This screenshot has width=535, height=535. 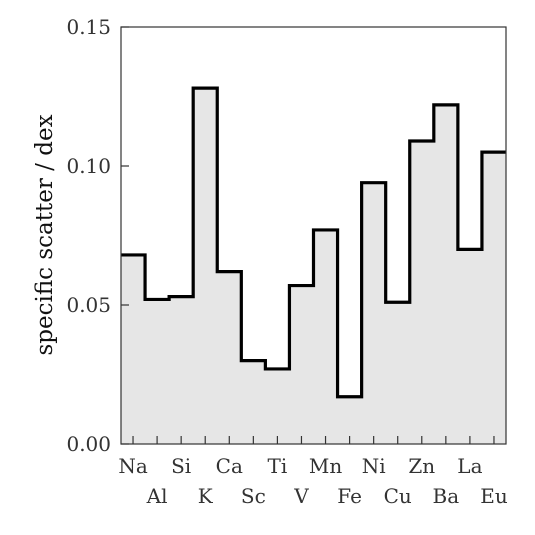 What do you see at coordinates (253, 496) in the screenshot?
I see `x-tick-label-sc: Sc` at bounding box center [253, 496].